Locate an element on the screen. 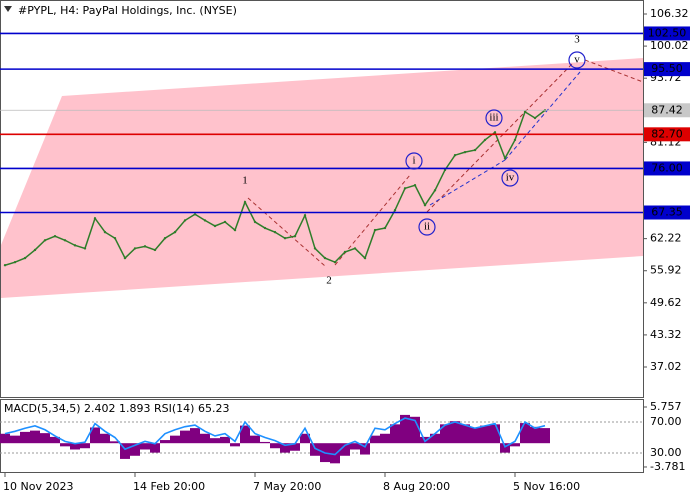 This screenshot has width=700, height=500. level-label: 67.35 is located at coordinates (667, 212).